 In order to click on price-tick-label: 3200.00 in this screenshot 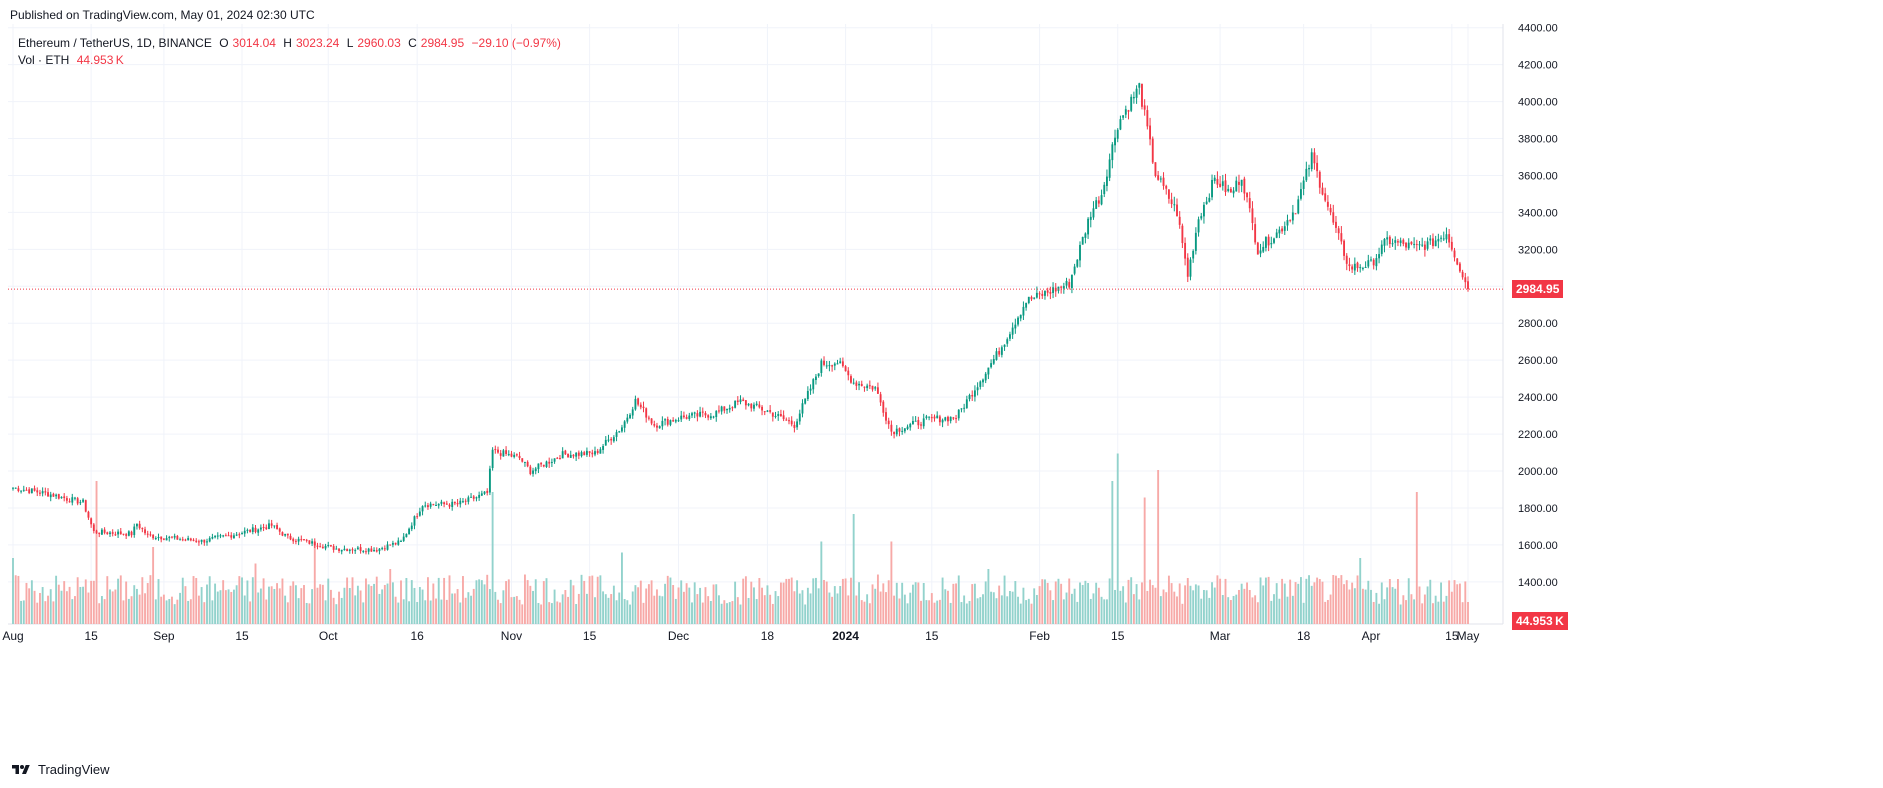, I will do `click(1538, 250)`.